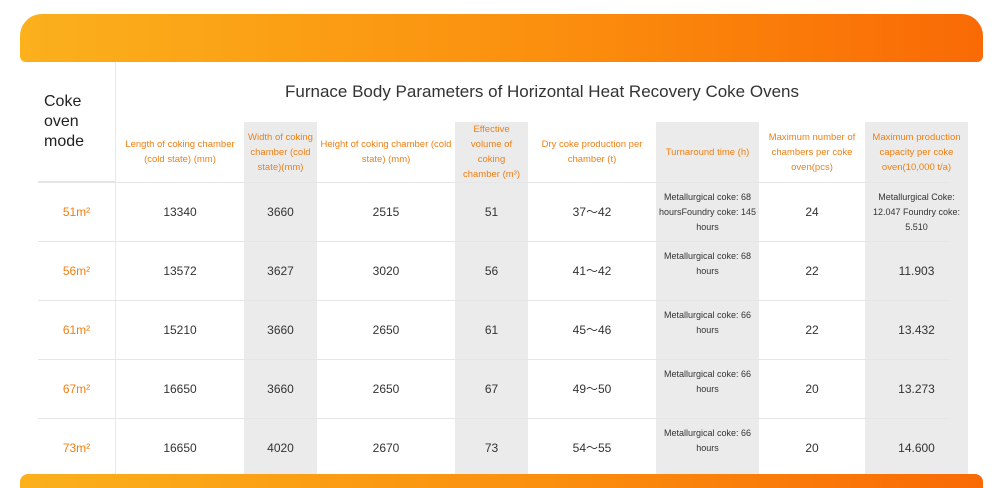 The height and width of the screenshot is (488, 1003). What do you see at coordinates (386, 447) in the screenshot?
I see `cell-height: 2670` at bounding box center [386, 447].